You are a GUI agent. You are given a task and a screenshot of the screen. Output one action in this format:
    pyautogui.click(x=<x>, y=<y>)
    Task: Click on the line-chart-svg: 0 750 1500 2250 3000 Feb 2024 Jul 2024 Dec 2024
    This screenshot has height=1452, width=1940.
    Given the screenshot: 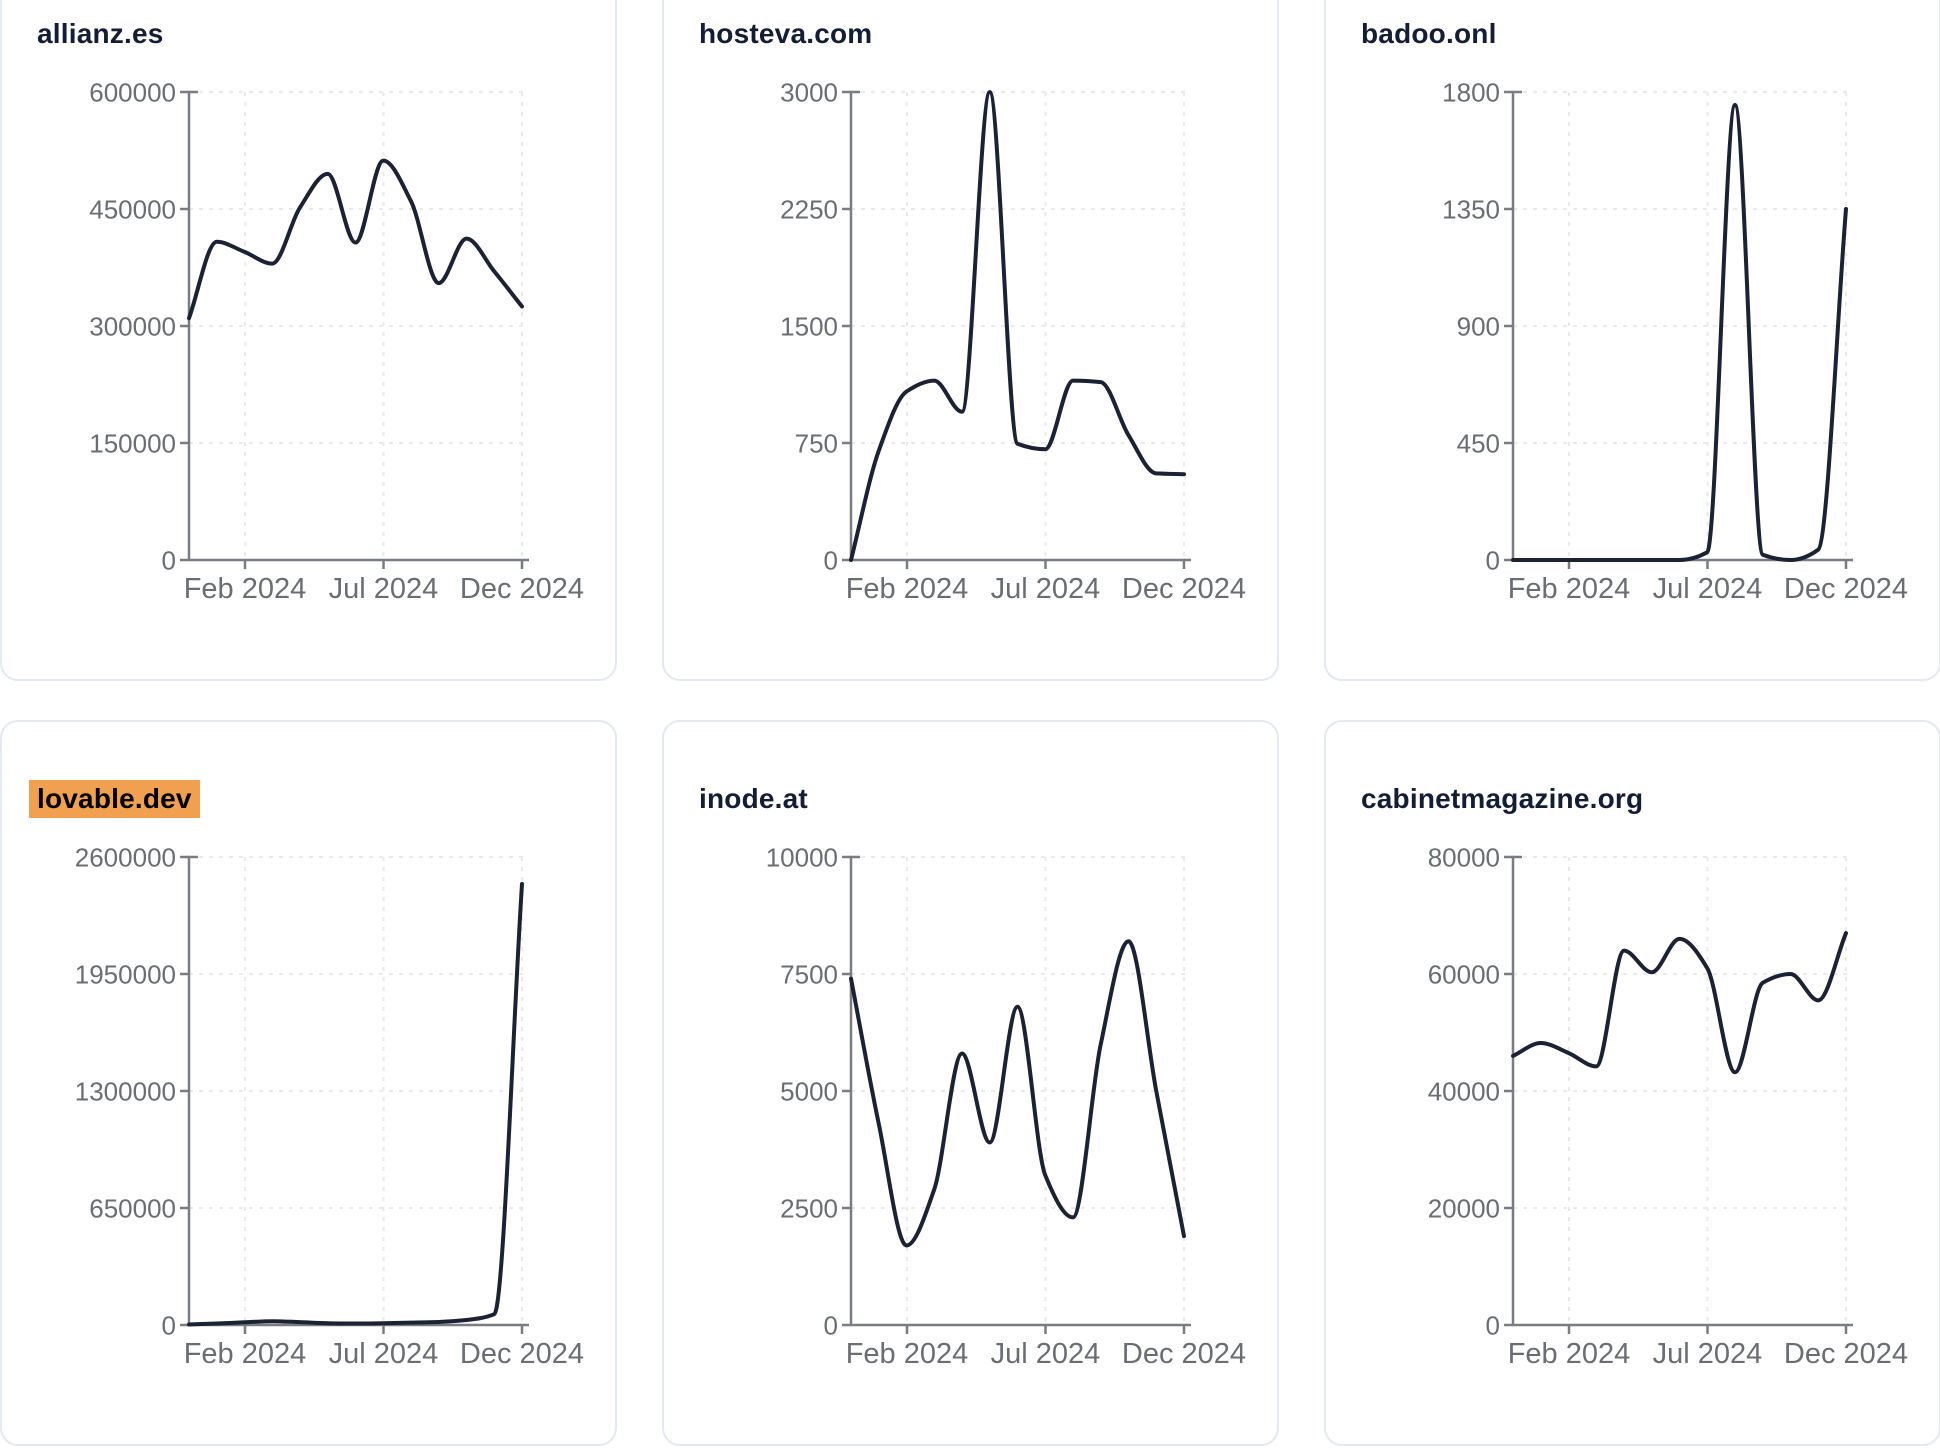 What is the action you would take?
    pyautogui.click(x=1013, y=341)
    